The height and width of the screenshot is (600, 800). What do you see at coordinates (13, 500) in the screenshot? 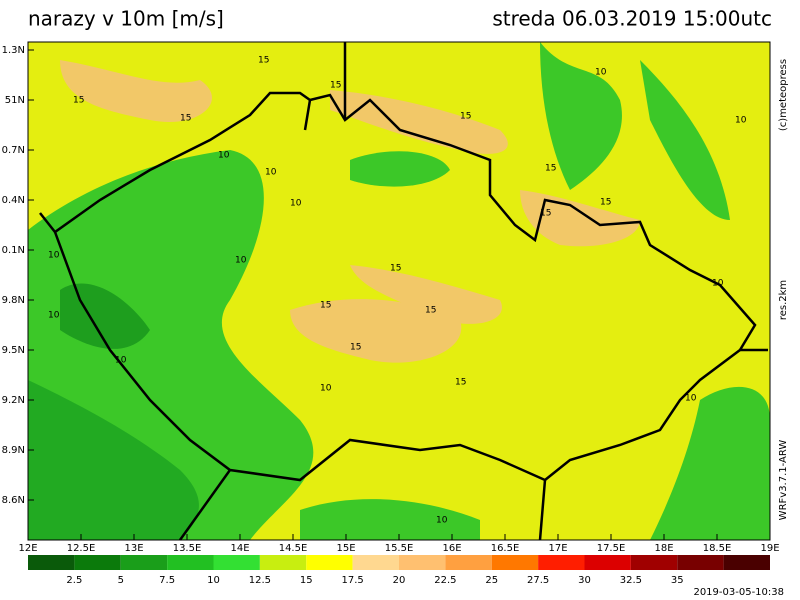
I see `lat-label: 8.6N` at bounding box center [13, 500].